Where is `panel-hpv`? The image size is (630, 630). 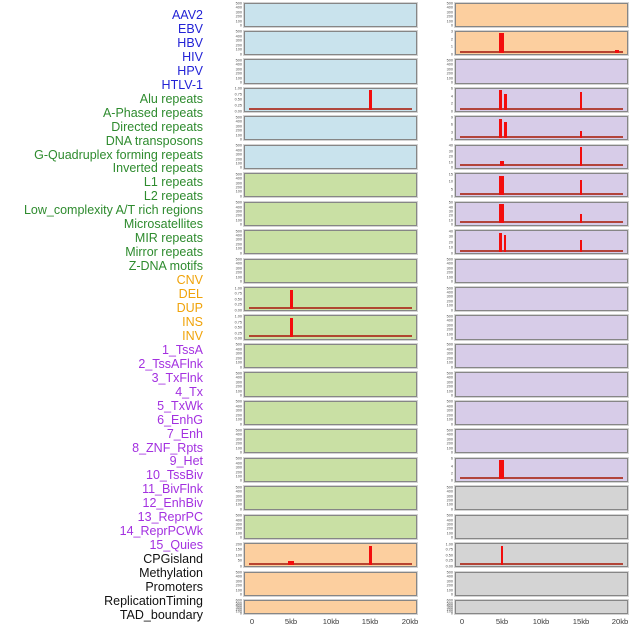 panel-hpv is located at coordinates (330, 128).